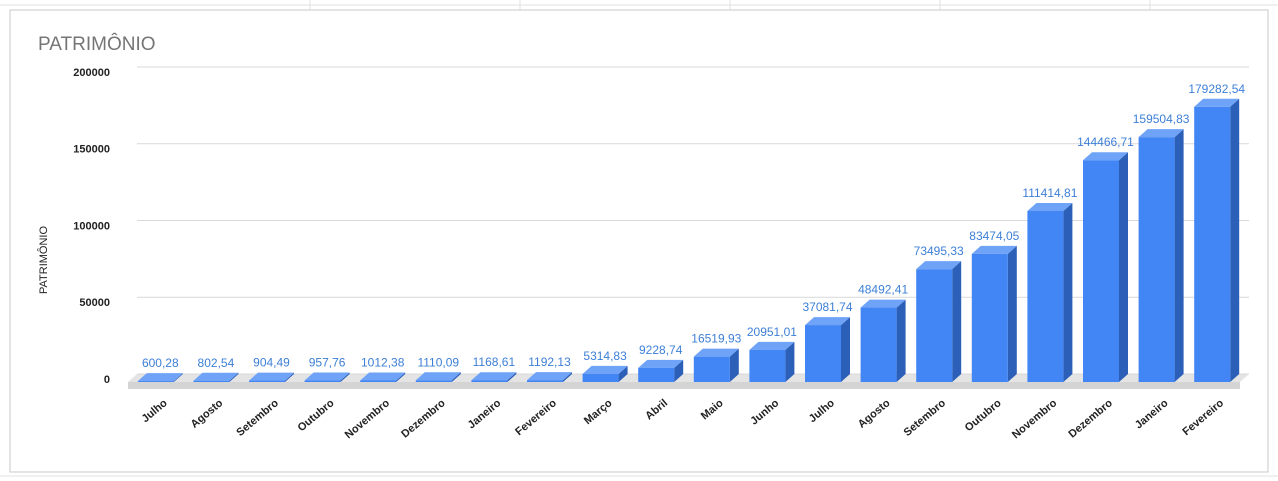  Describe the element at coordinates (827, 307) in the screenshot. I see `data-label: 37081,74` at that location.